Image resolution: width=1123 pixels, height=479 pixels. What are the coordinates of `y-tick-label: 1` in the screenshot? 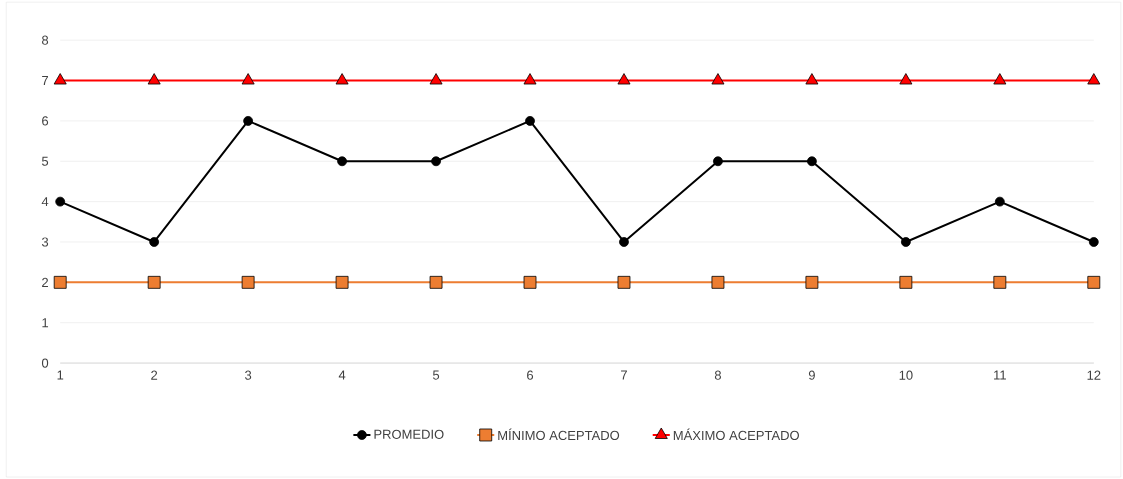 It's located at (45, 323).